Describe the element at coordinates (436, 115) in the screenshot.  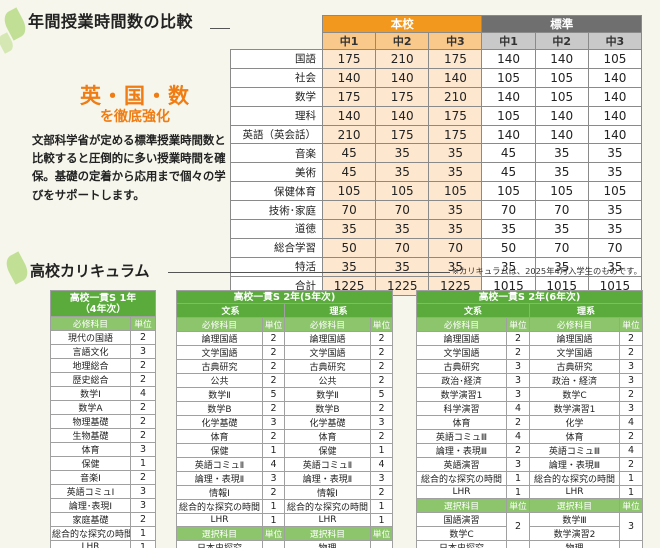
I see `comparison-row: 理科 140 140 175 105 140 140` at that location.